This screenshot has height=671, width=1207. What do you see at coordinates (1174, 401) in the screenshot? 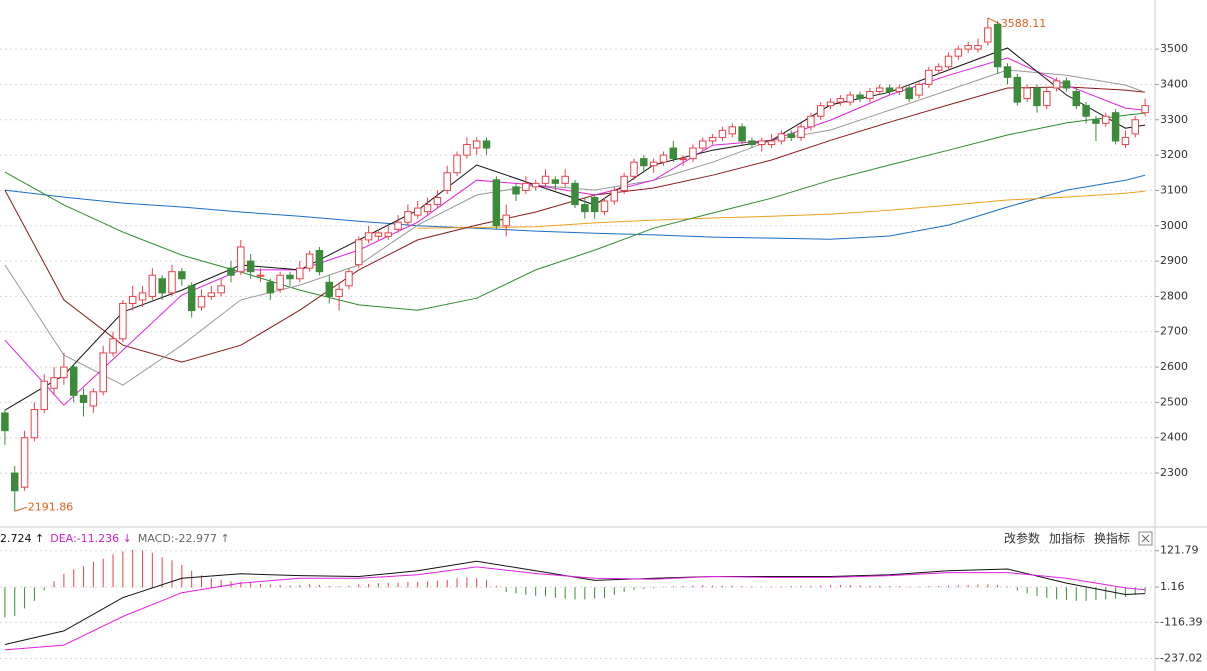
I see `y-tick-label: 2500` at bounding box center [1174, 401].